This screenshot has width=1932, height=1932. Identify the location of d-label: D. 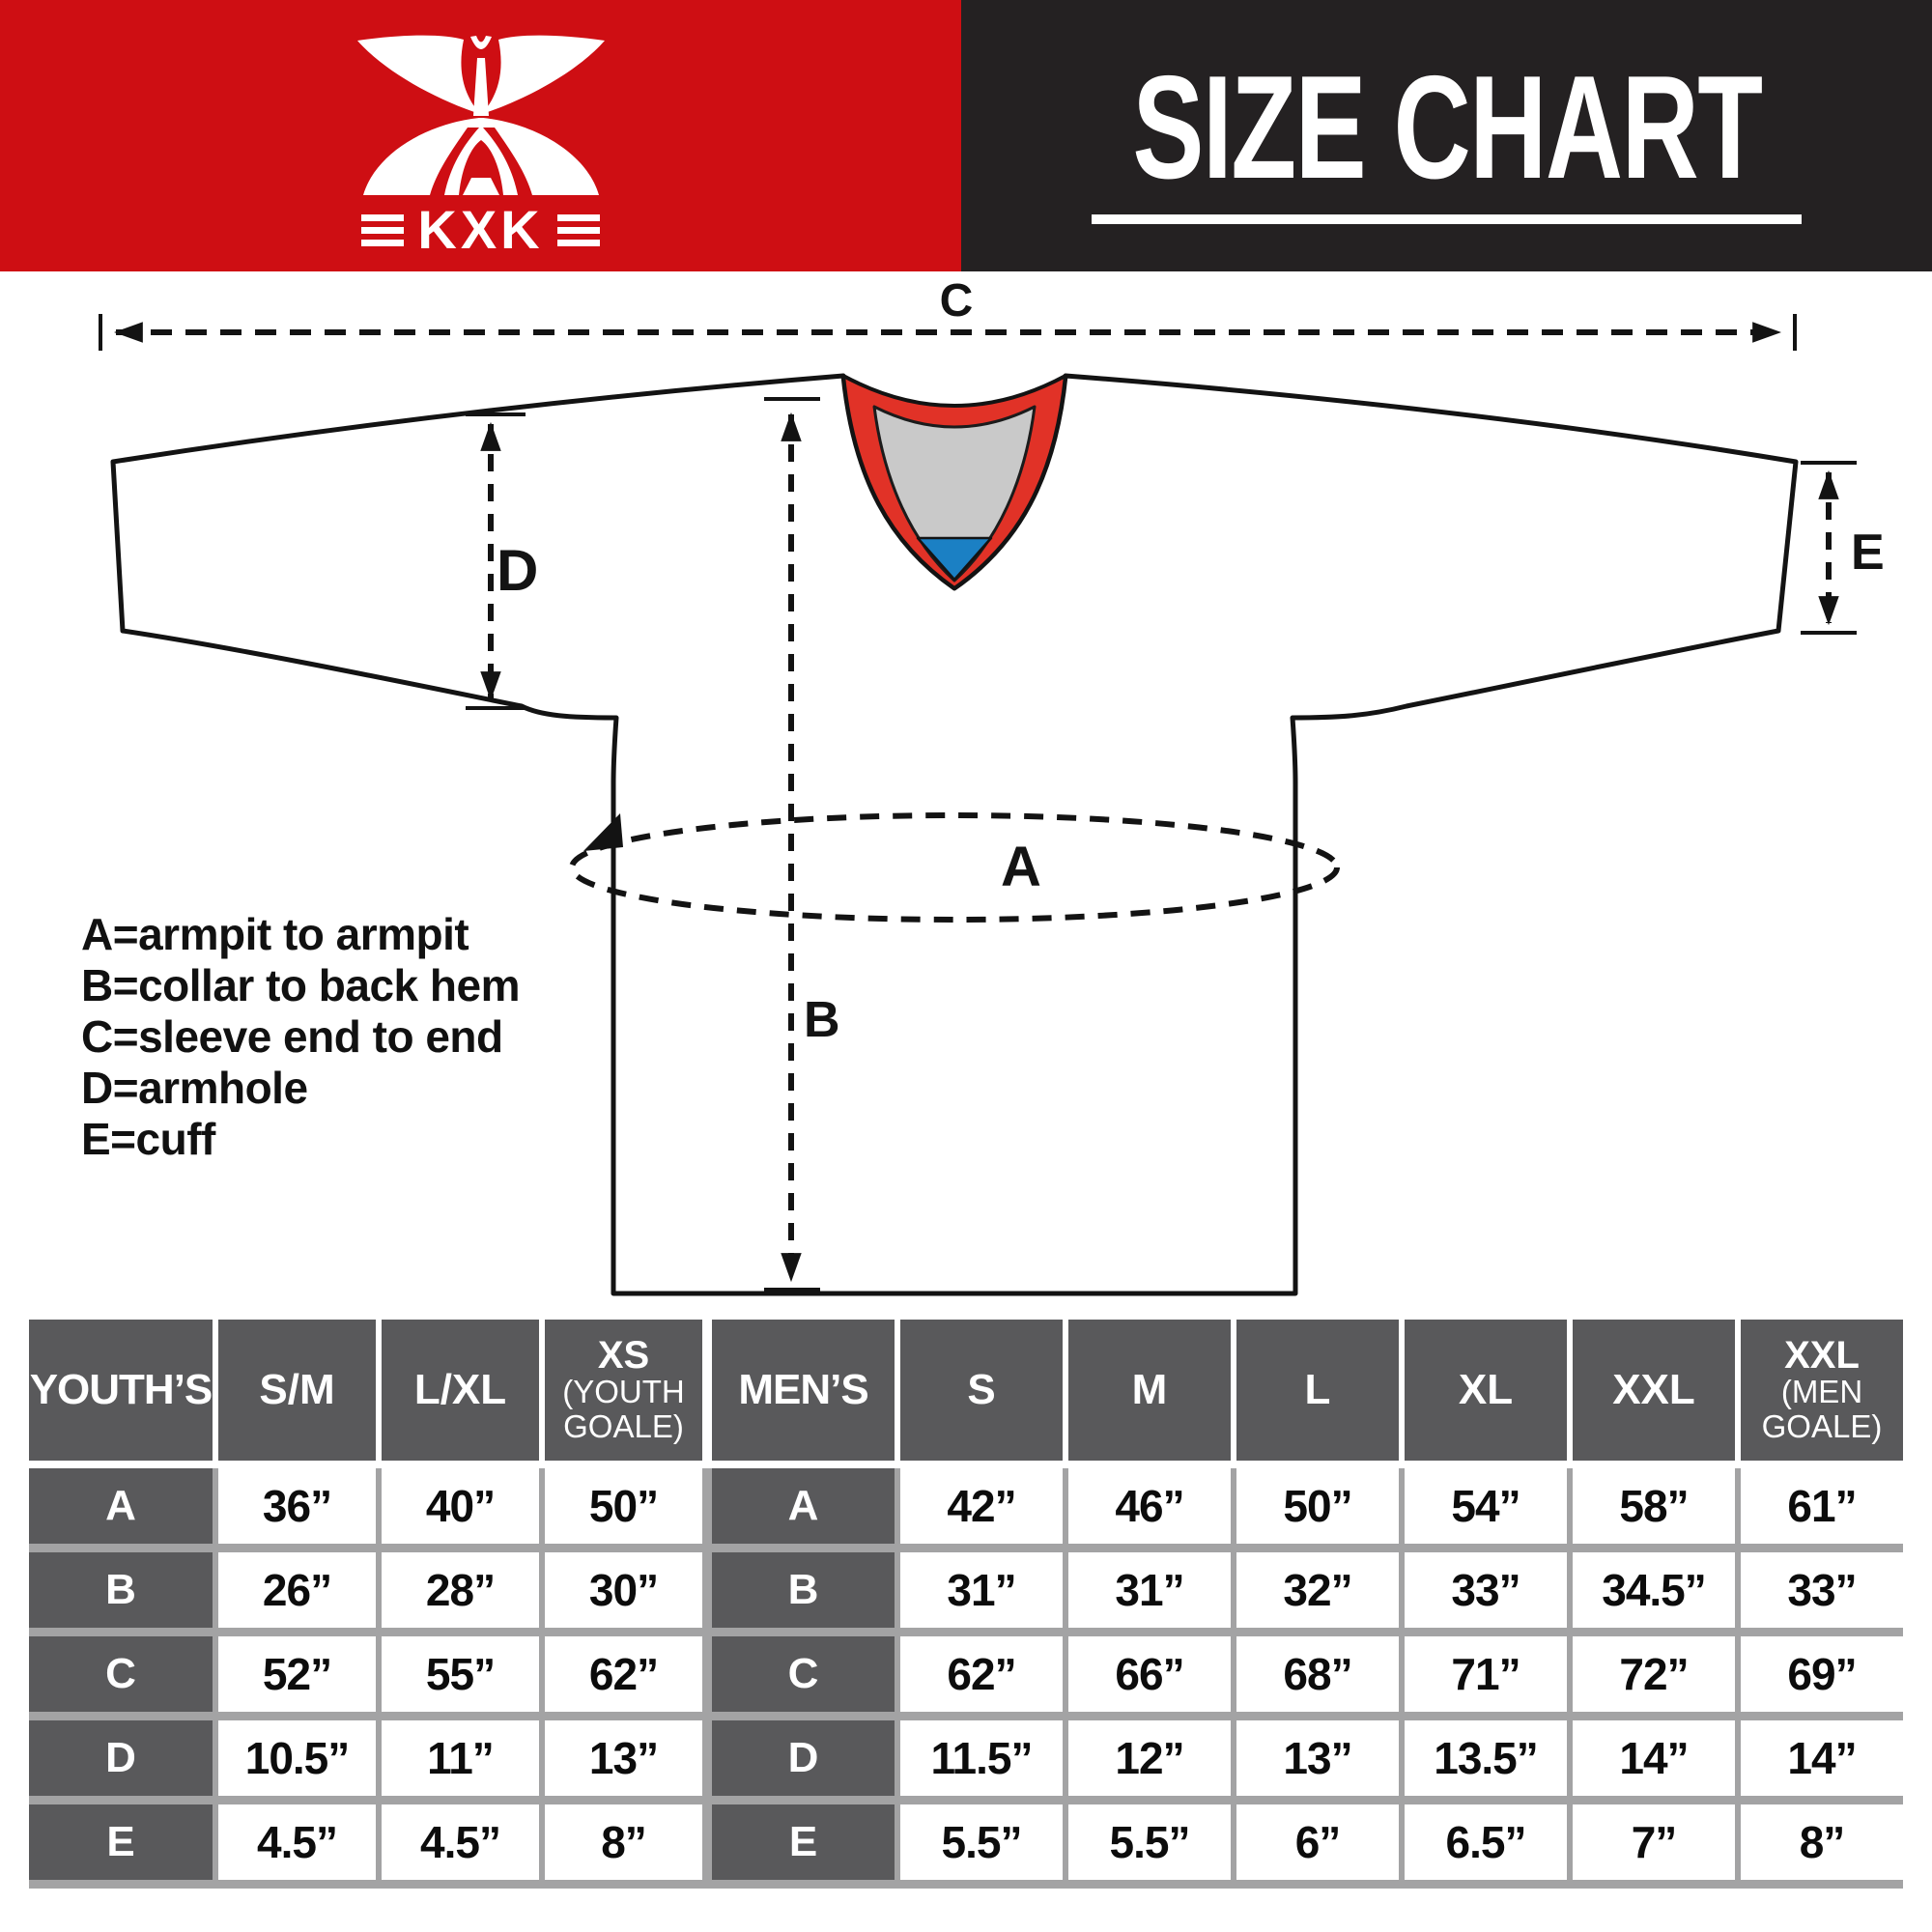
(517, 570).